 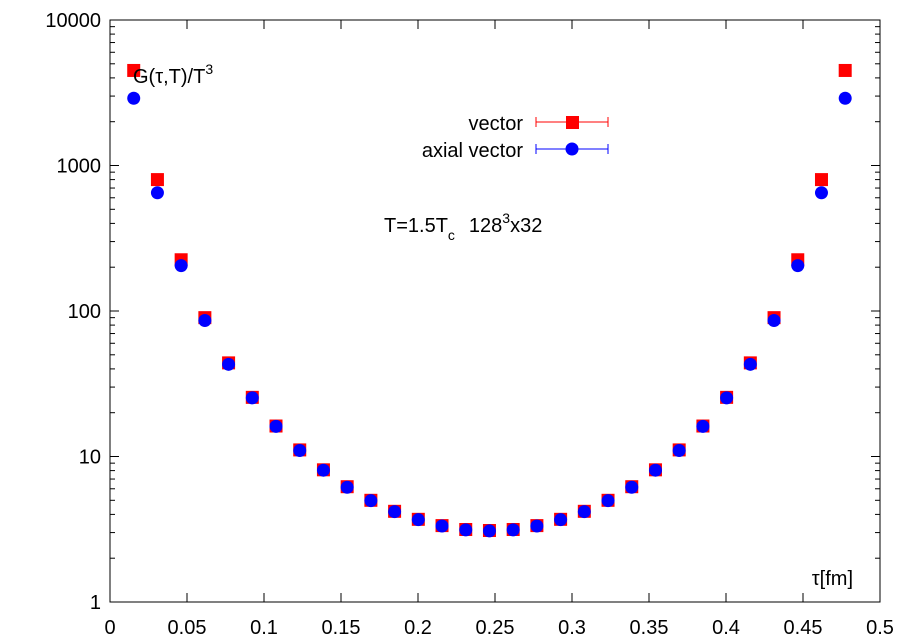 What do you see at coordinates (880, 628) in the screenshot?
I see `x-tick-label: 0.5` at bounding box center [880, 628].